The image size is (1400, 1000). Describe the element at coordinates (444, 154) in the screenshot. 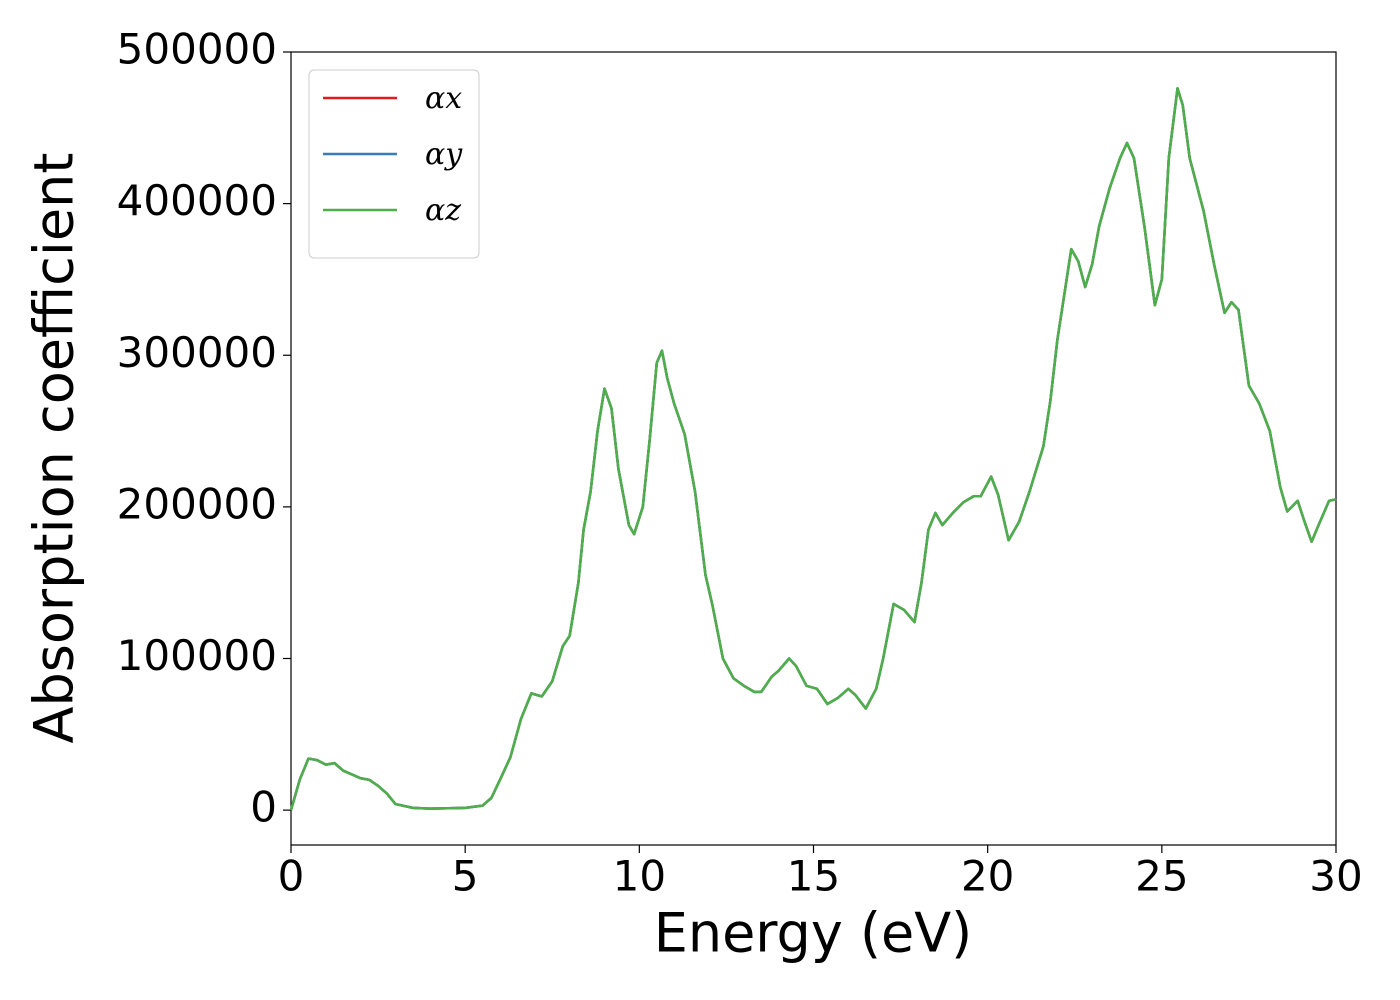

I see `legend-label: αy` at that location.